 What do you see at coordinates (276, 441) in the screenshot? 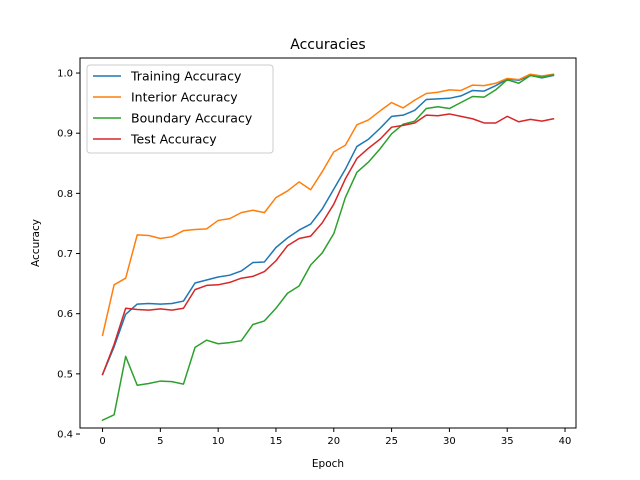
I see `x-tick-label: 15` at bounding box center [276, 441].